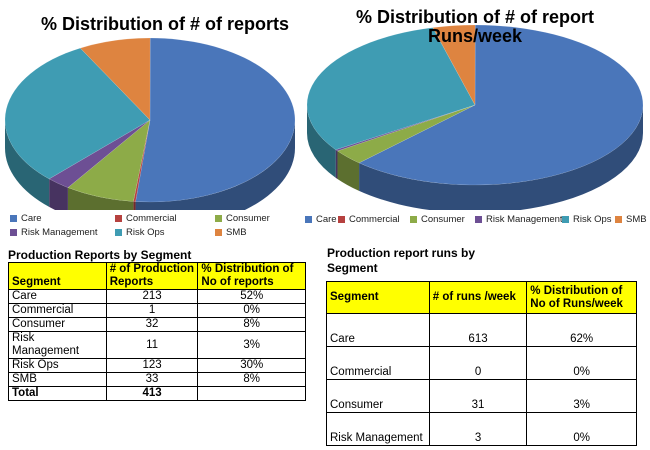 The height and width of the screenshot is (450, 650). What do you see at coordinates (378, 429) in the screenshot?
I see `cell-segment: Risk Management` at bounding box center [378, 429].